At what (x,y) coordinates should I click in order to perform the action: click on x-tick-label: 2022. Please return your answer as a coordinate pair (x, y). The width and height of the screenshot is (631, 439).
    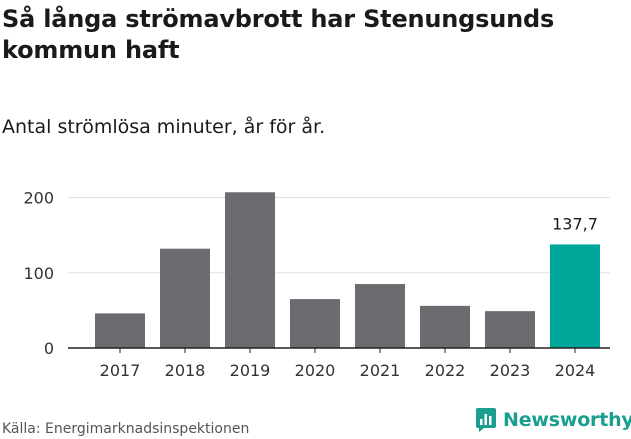
    Looking at the image, I should click on (445, 370).